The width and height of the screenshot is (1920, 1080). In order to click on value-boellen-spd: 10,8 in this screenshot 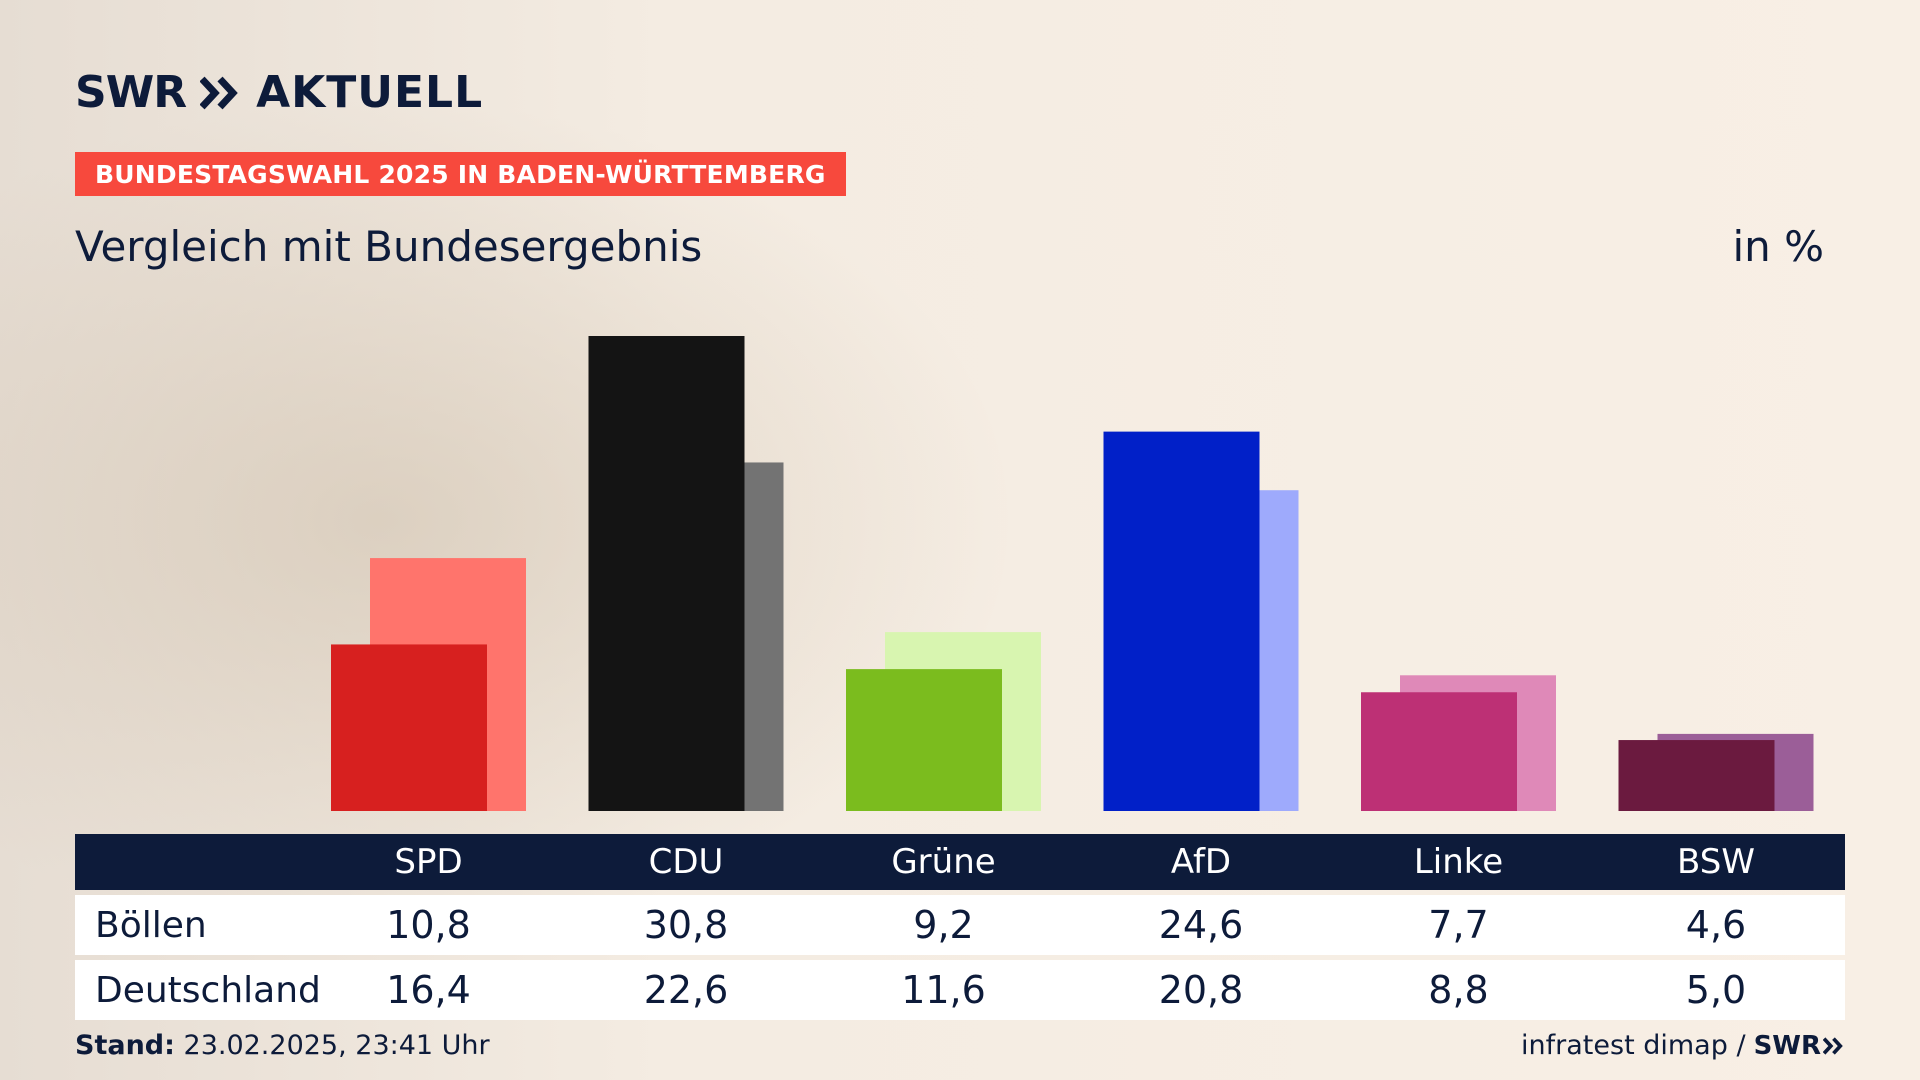, I will do `click(428, 925)`.